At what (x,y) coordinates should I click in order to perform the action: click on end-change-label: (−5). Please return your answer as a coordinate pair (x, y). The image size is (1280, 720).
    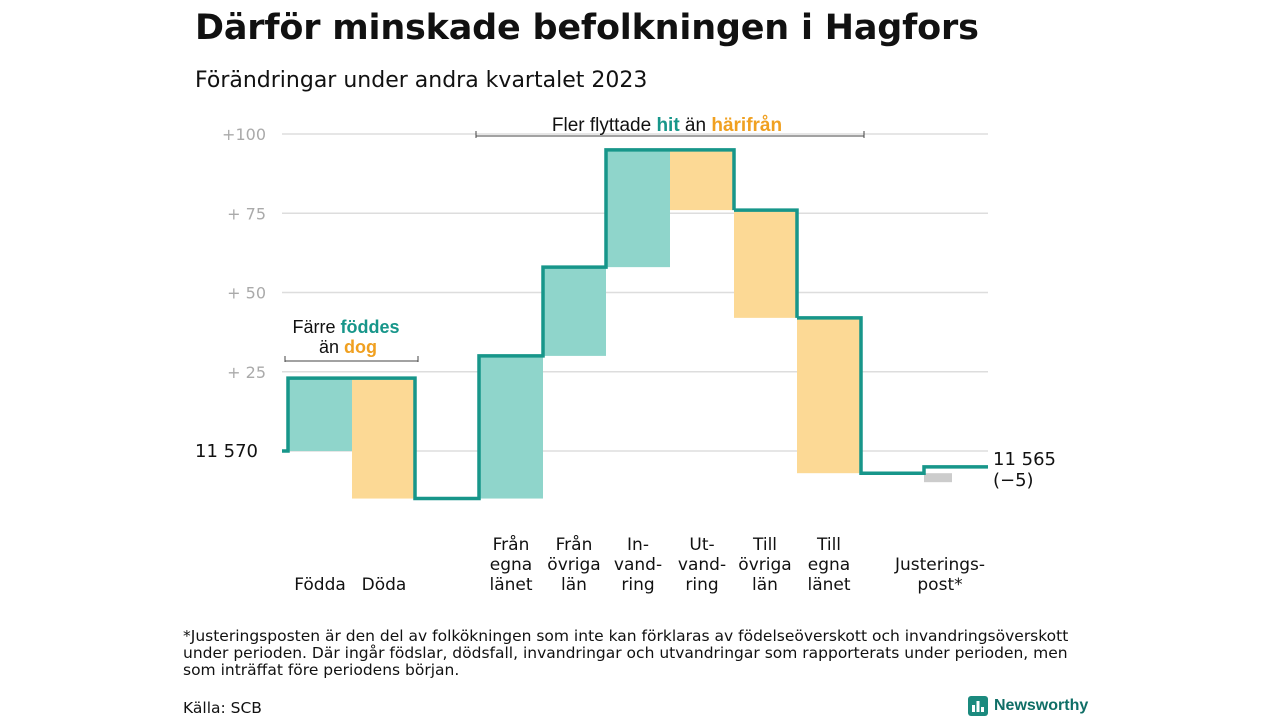
    Looking at the image, I should click on (1013, 480).